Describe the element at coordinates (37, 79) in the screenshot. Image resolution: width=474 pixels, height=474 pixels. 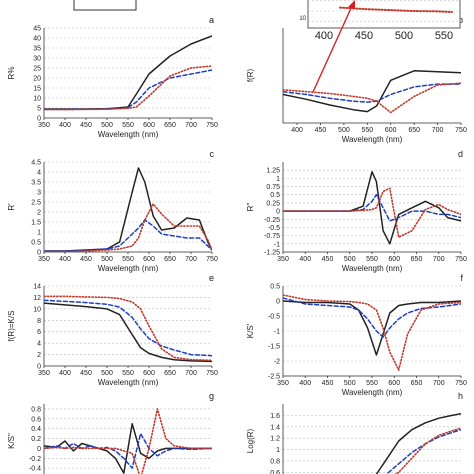
I see `y-tick-label: 20` at that location.